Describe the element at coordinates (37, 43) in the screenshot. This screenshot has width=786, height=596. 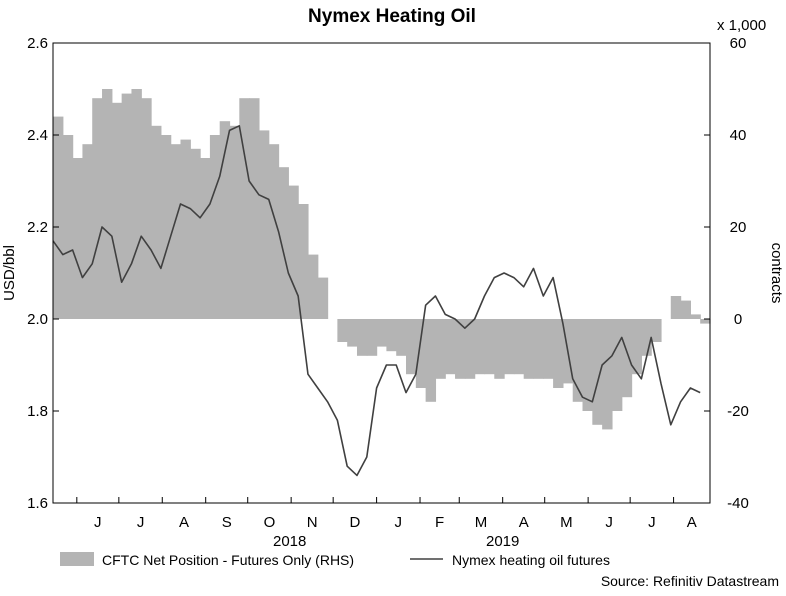
I see `left-tick-label: 2.6` at that location.